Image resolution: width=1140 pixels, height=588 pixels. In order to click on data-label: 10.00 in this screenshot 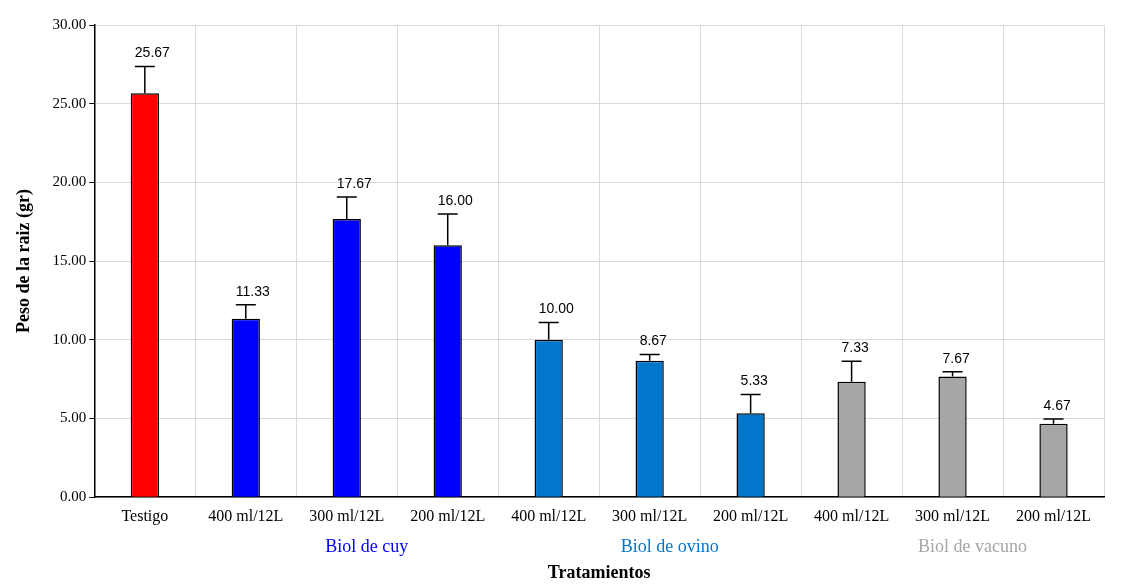, I will do `click(556, 308)`.